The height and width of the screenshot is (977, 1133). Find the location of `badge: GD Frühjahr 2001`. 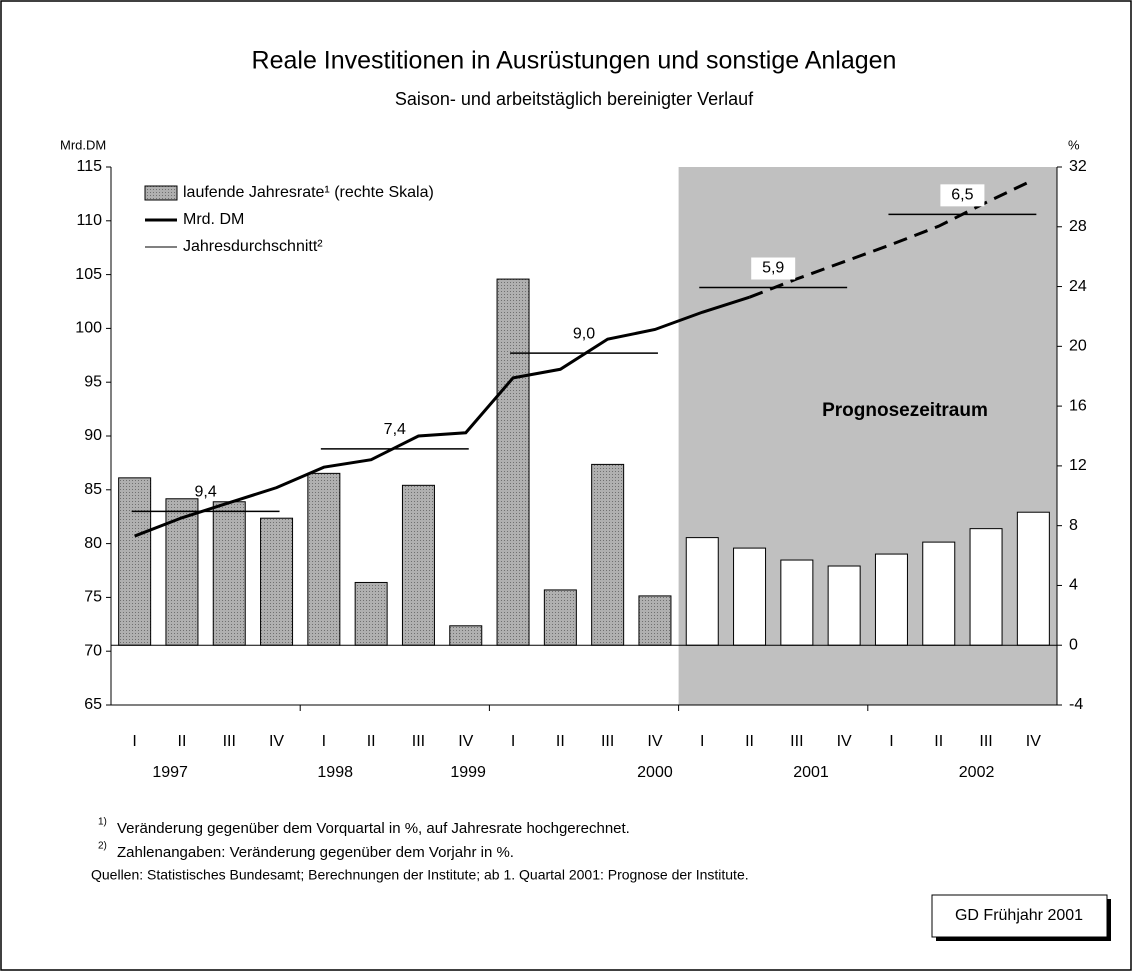

badge: GD Frühjahr 2001 is located at coordinates (1019, 915).